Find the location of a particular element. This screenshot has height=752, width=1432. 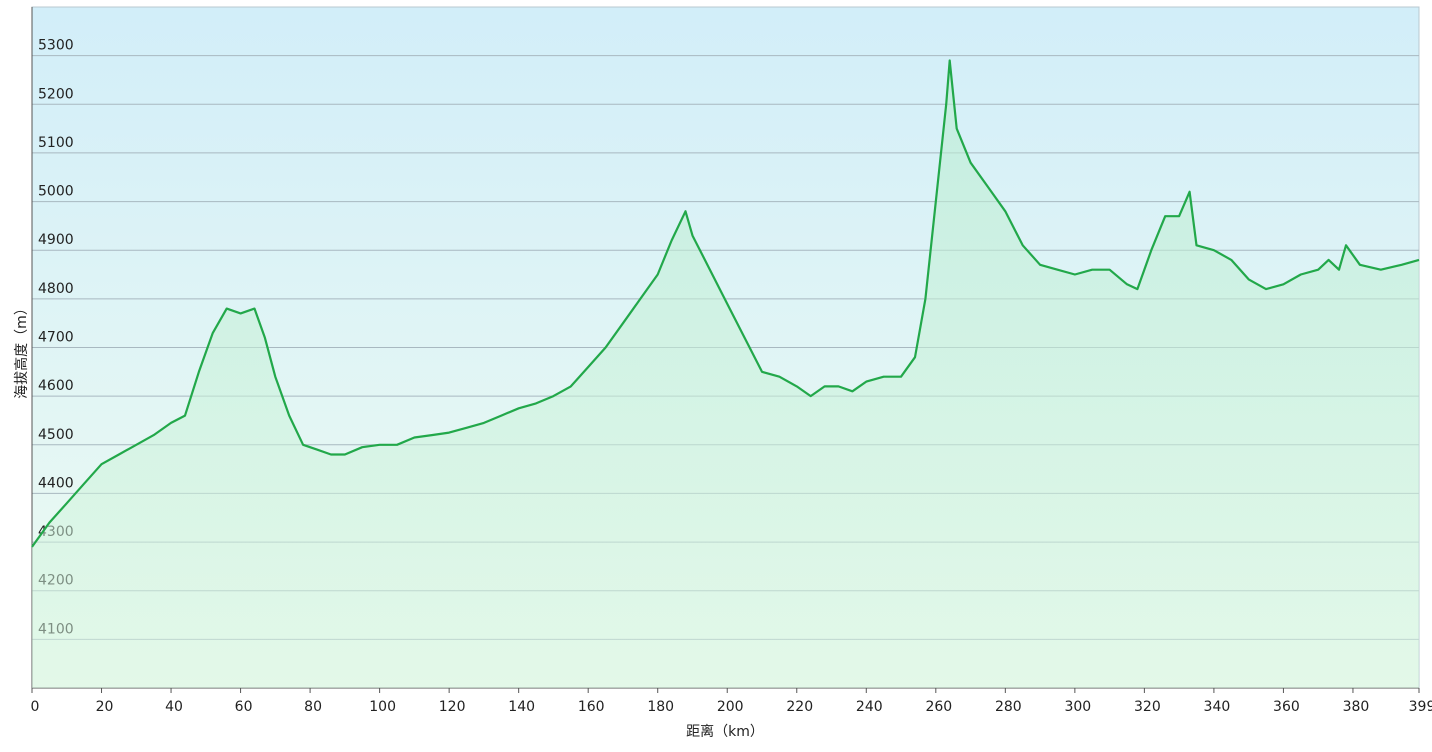

x-tick-label: 360 is located at coordinates (1286, 707).